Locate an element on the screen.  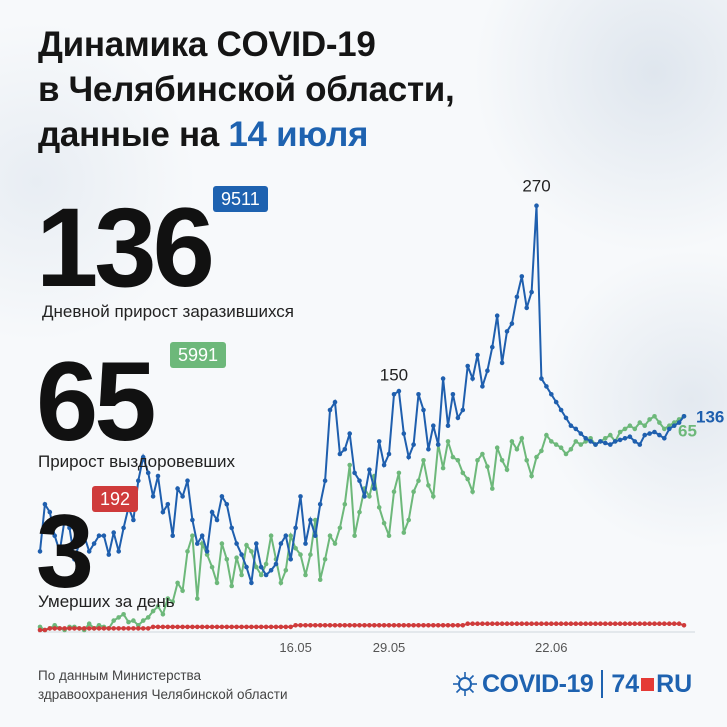
virus-icon is located at coordinates (465, 684).